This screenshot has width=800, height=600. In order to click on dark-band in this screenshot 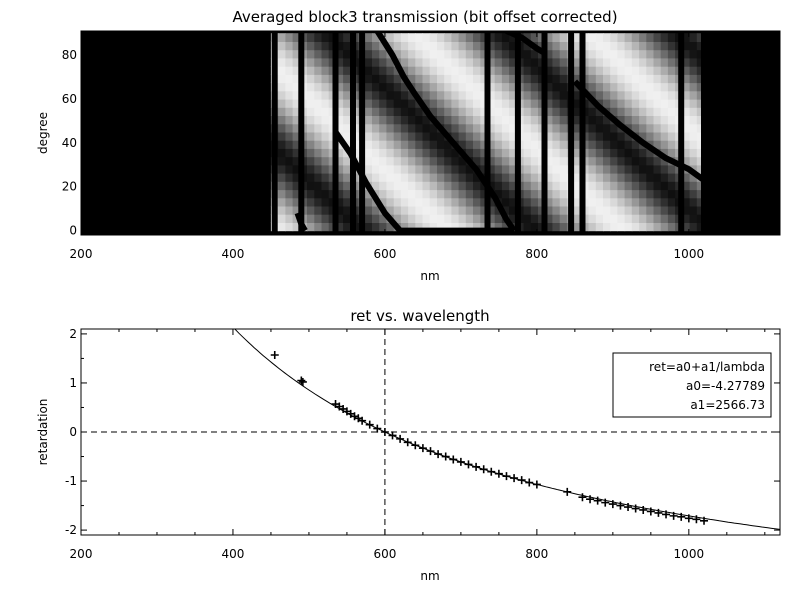, I will do `click(704, 133)`.